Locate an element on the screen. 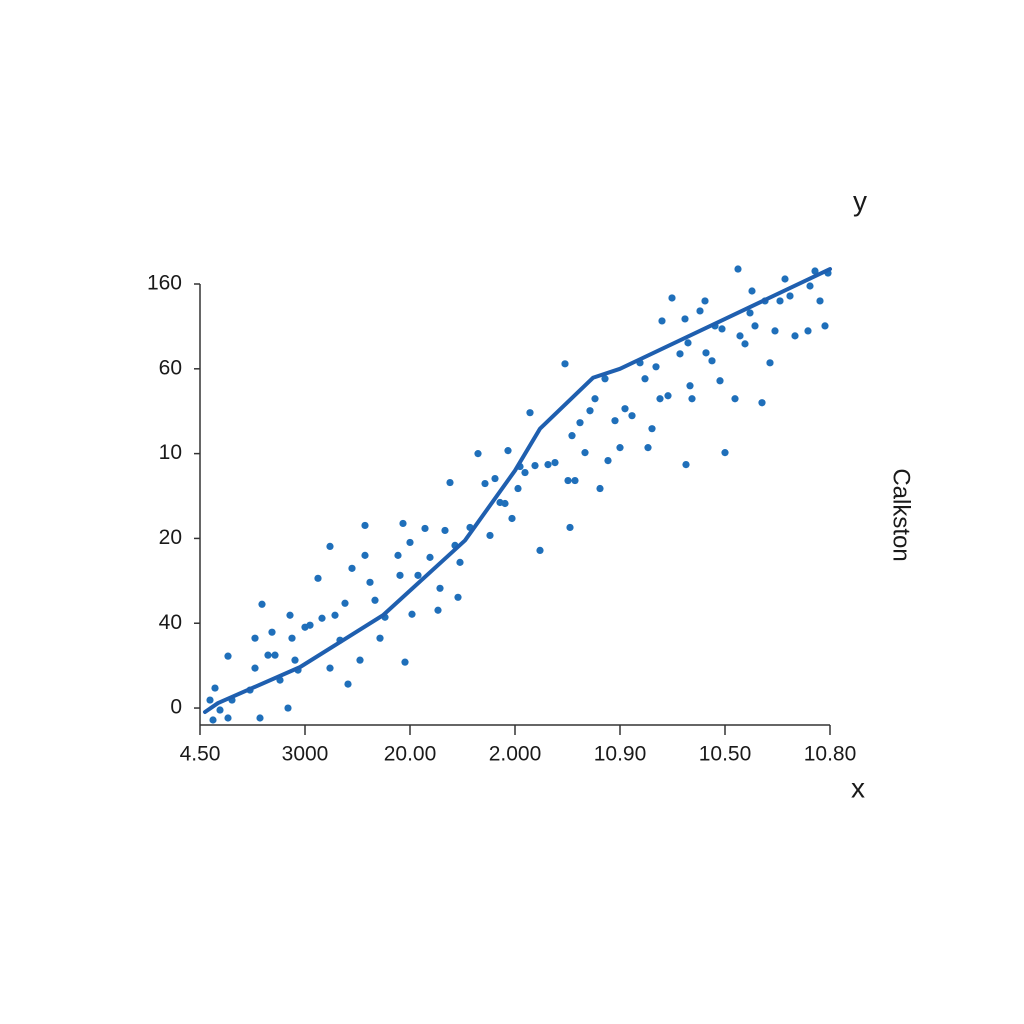  y-tick-label: 20 is located at coordinates (170, 537).